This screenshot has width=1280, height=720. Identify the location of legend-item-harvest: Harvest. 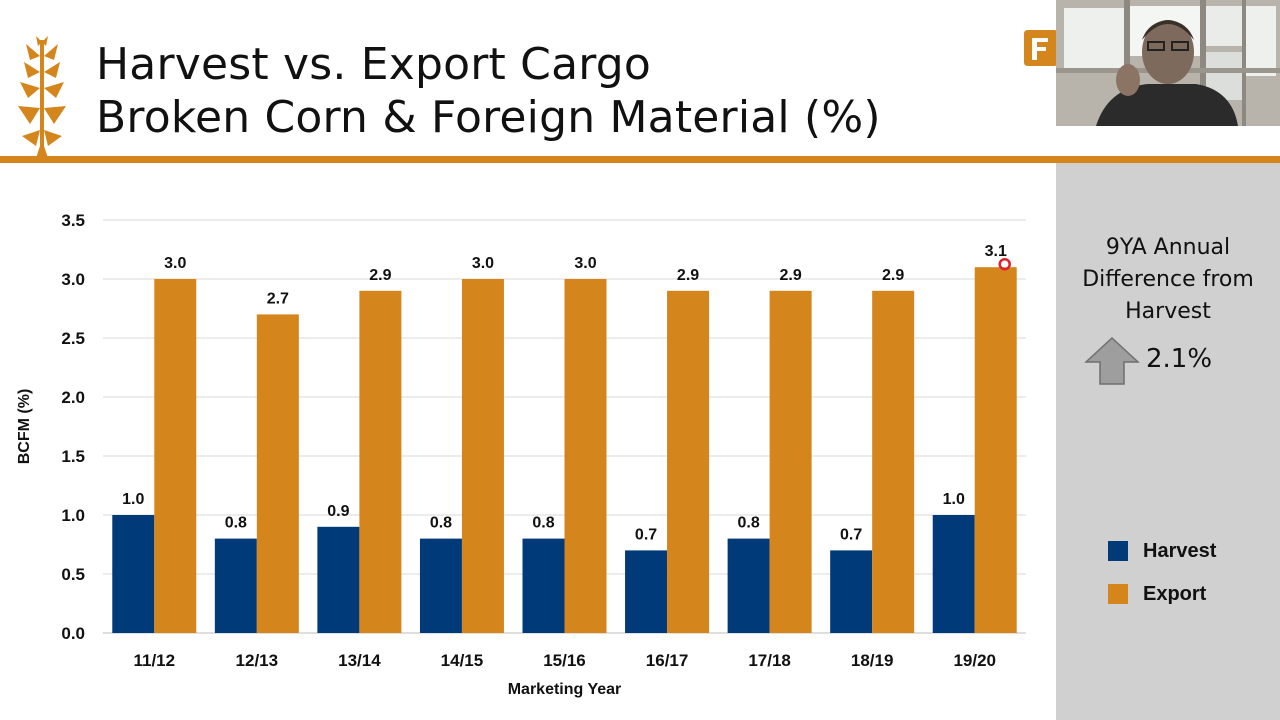
(1162, 551).